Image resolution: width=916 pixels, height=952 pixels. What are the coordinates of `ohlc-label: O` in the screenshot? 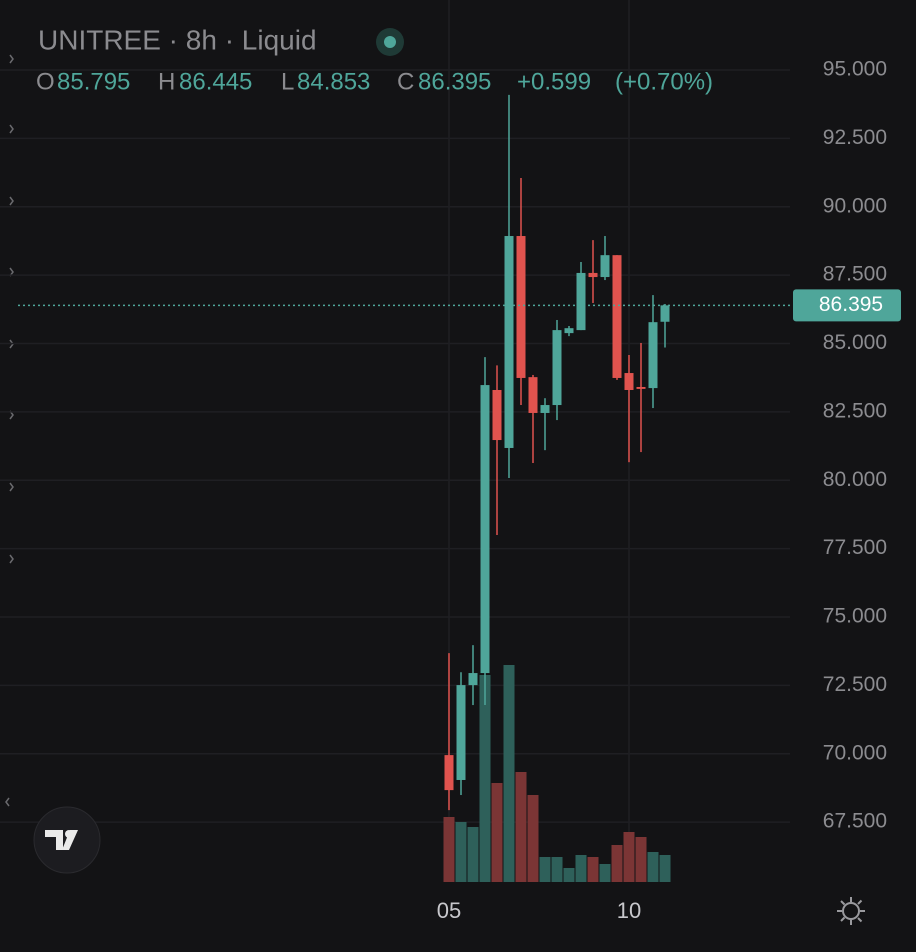 It's located at (45, 81).